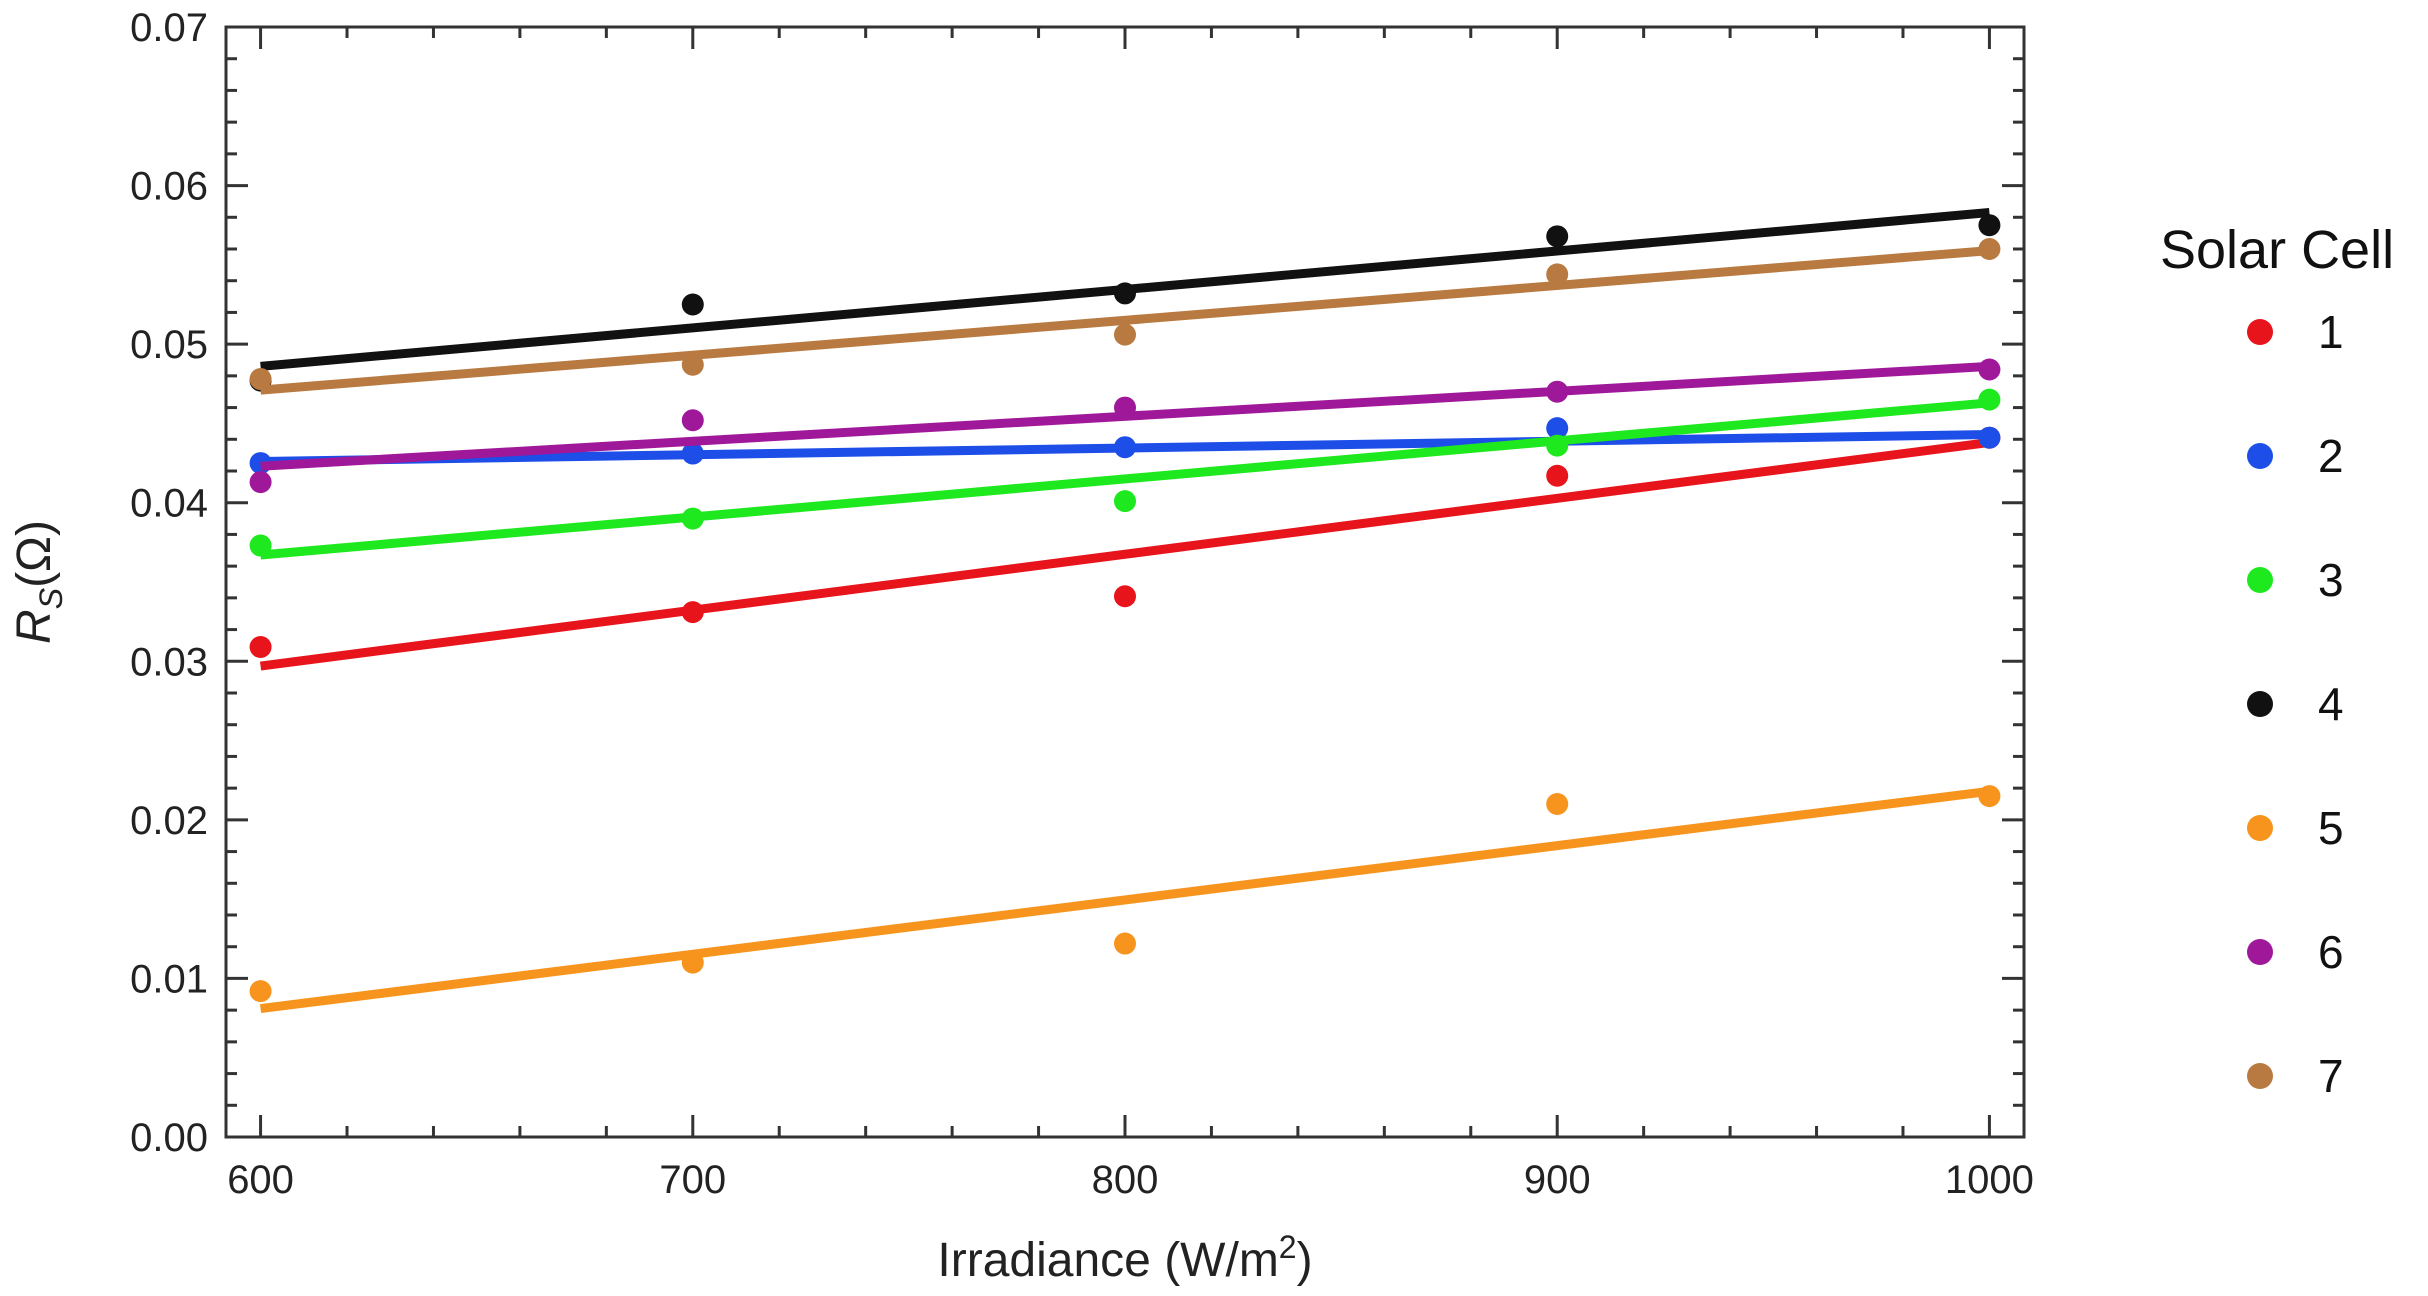  What do you see at coordinates (169, 1138) in the screenshot?
I see `y-tick-label: 0.00` at bounding box center [169, 1138].